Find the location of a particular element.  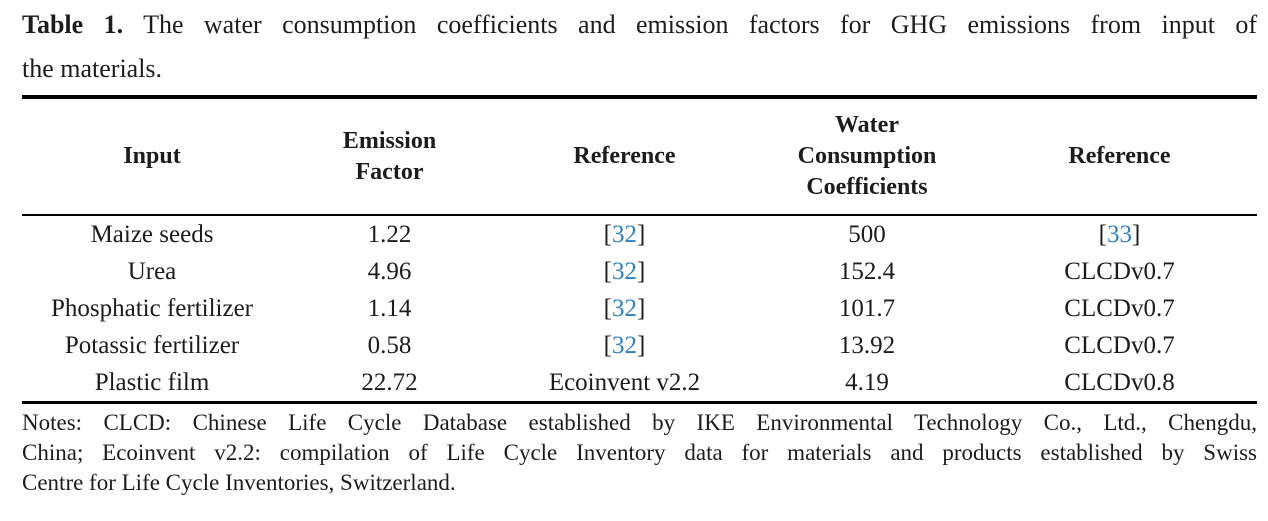

column-header-reference-1: Reference is located at coordinates (624, 156).